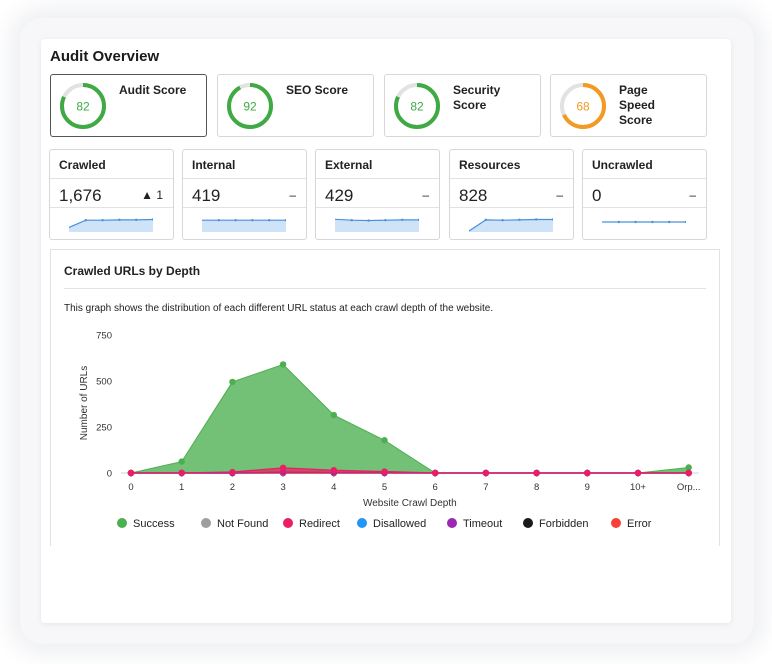 This screenshot has width=772, height=664. I want to click on stat-value: 0, so click(597, 195).